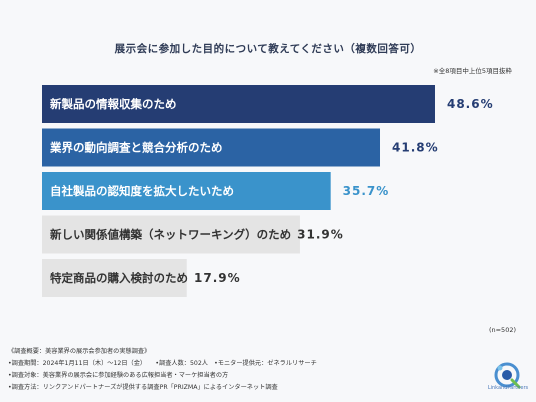 Image resolution: width=536 pixels, height=402 pixels. What do you see at coordinates (142, 191) in the screenshot?
I see `category-label-3: 自社製品の認知度を拡大したいため` at bounding box center [142, 191].